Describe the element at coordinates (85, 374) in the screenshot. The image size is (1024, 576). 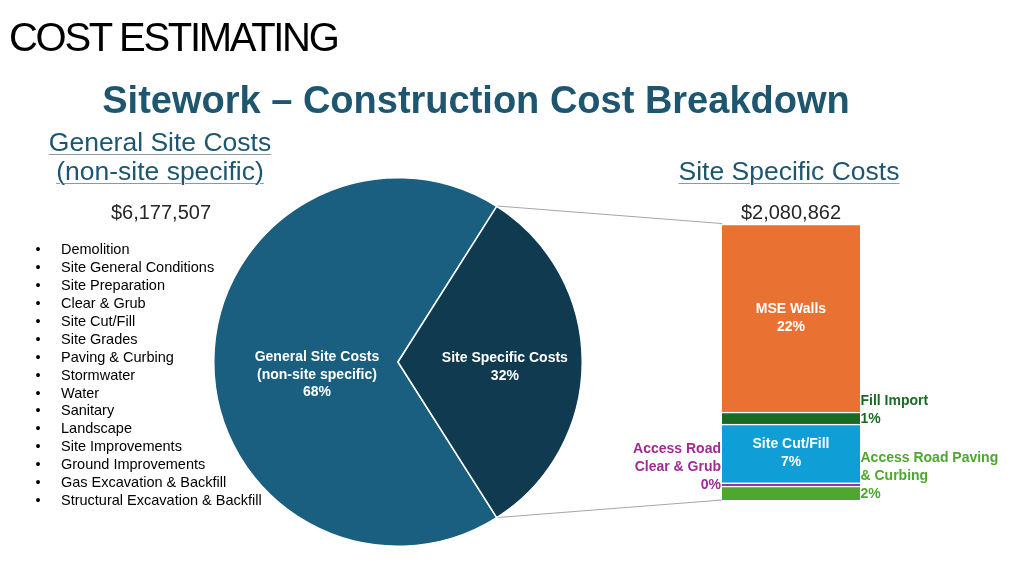
I see `text: • Stormwater` at that location.